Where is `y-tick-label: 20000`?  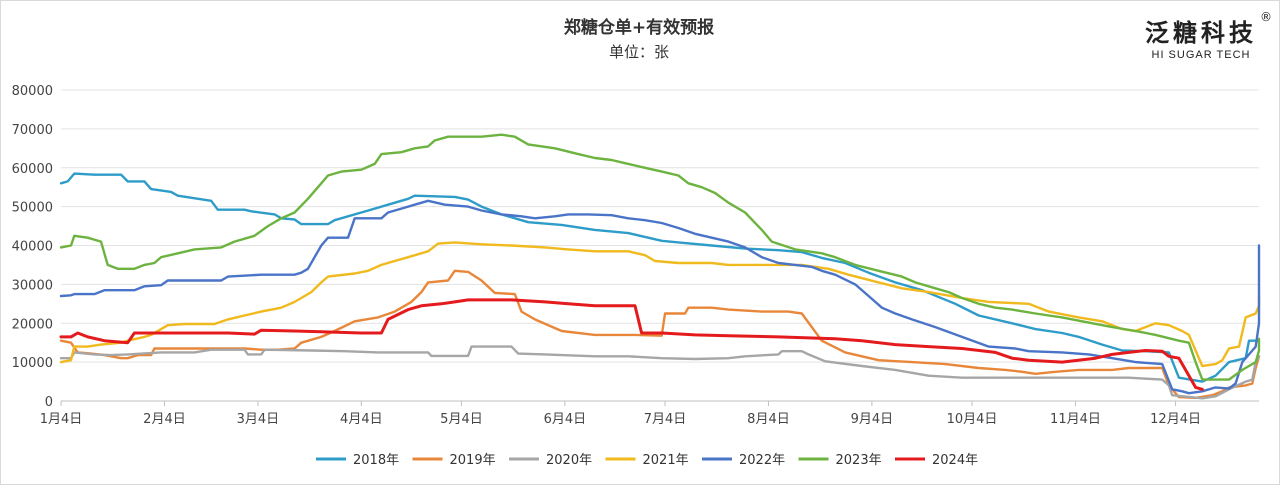 y-tick-label: 20000 is located at coordinates (32, 324).